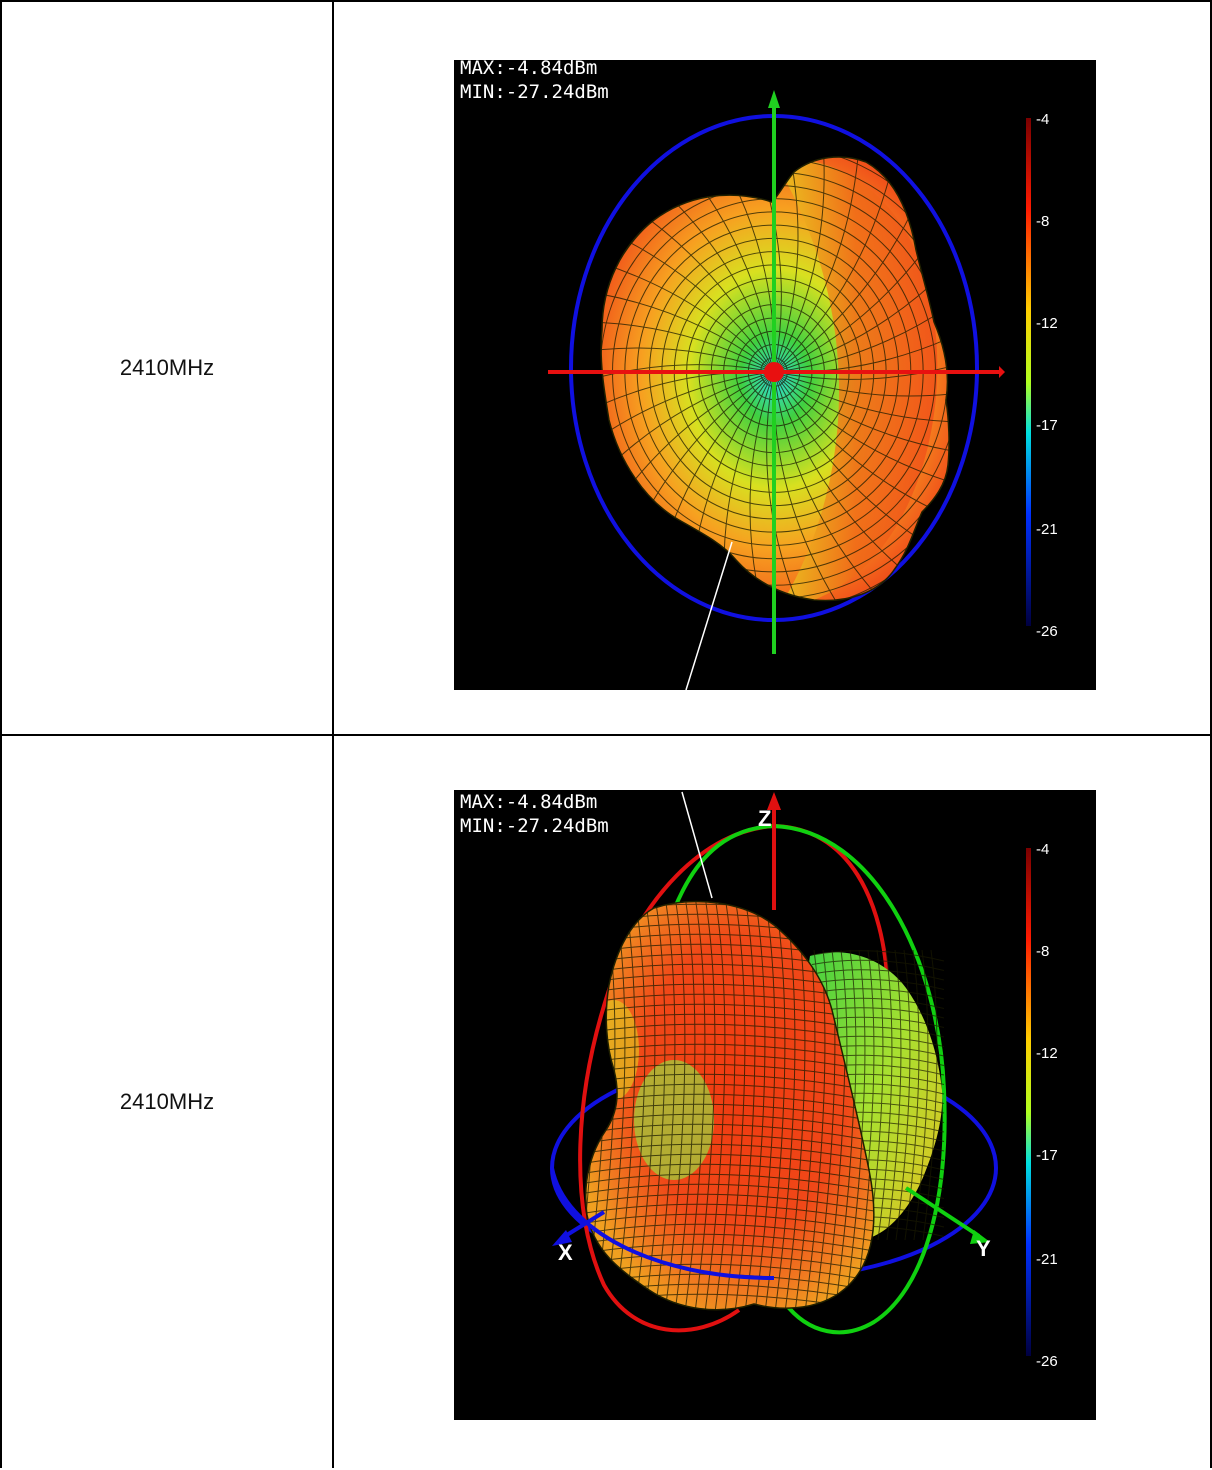 This screenshot has height=1470, width=1212. Describe the element at coordinates (583, 1225) in the screenshot. I see `x-axis-line` at that location.